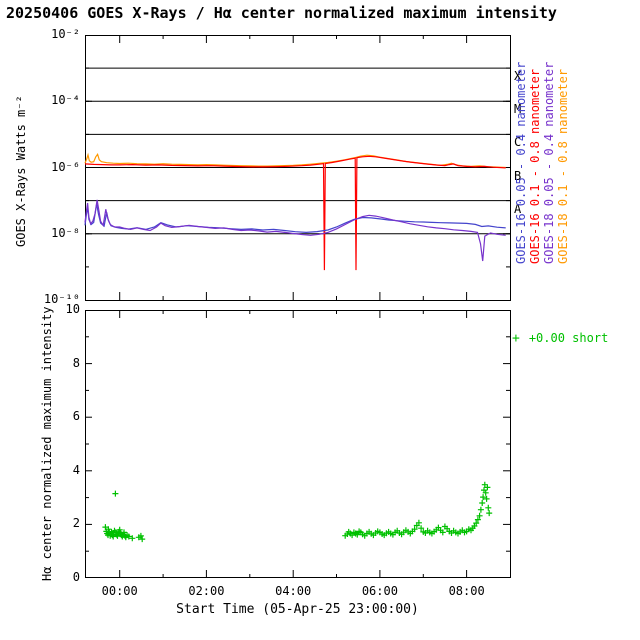 This screenshot has width=640, height=640. Describe the element at coordinates (297, 609) in the screenshot. I see `time-axis-title: Start Time (05-Apr-25 23:00:00)` at that location.